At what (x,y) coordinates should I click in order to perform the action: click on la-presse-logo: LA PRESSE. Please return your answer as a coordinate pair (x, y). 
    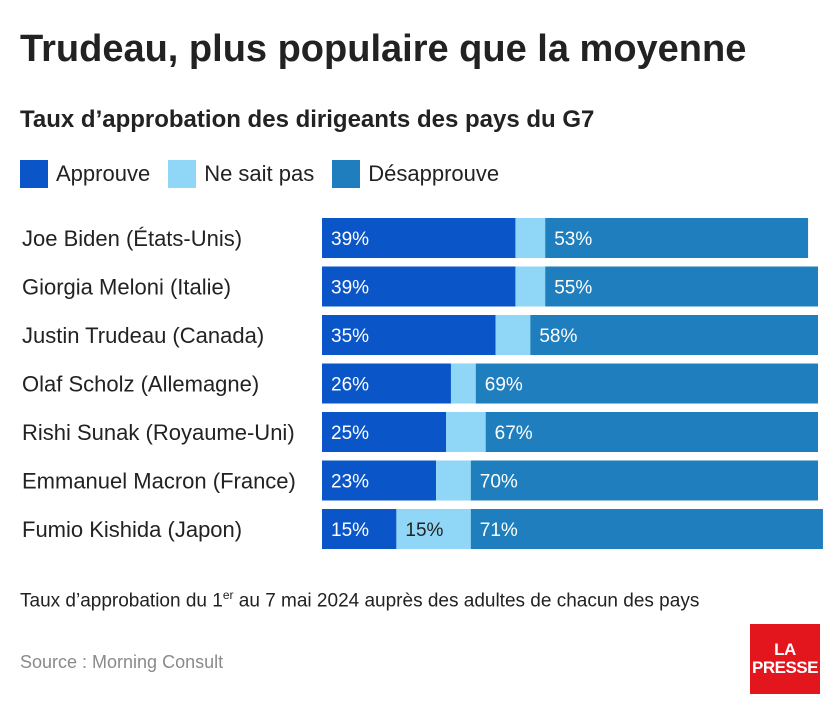
    Looking at the image, I should click on (785, 659).